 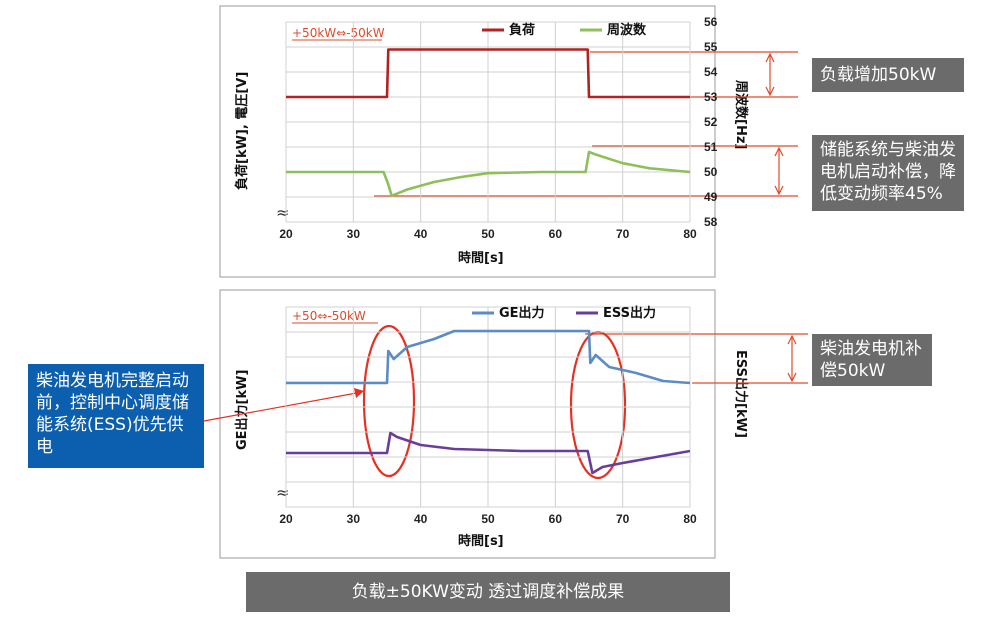 What do you see at coordinates (711, 72) in the screenshot?
I see `chart1-y-right-tick-label: 54` at bounding box center [711, 72].